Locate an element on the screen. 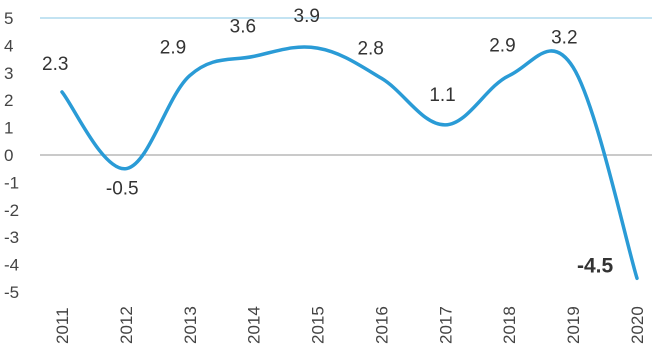 This screenshot has width=665, height=354. y-tick-label: 4 is located at coordinates (8, 45).